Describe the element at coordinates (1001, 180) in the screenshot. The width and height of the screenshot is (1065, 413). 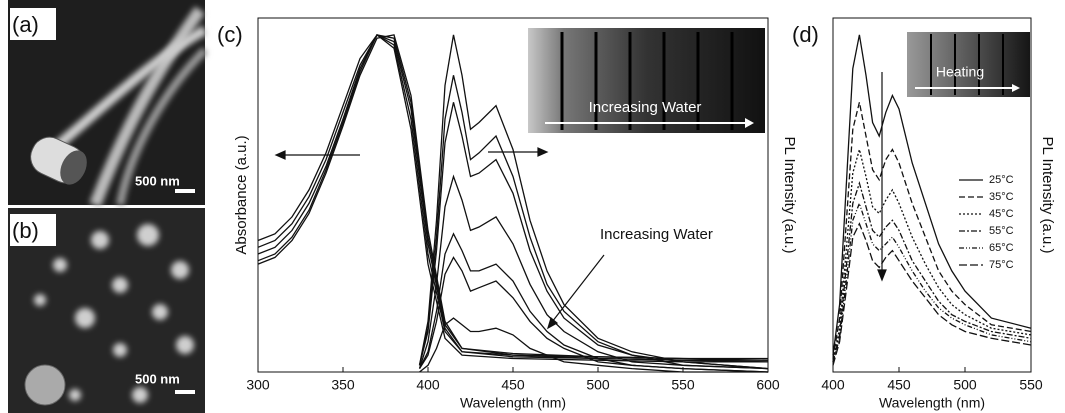
I see `legend-label: 25°C` at that location.